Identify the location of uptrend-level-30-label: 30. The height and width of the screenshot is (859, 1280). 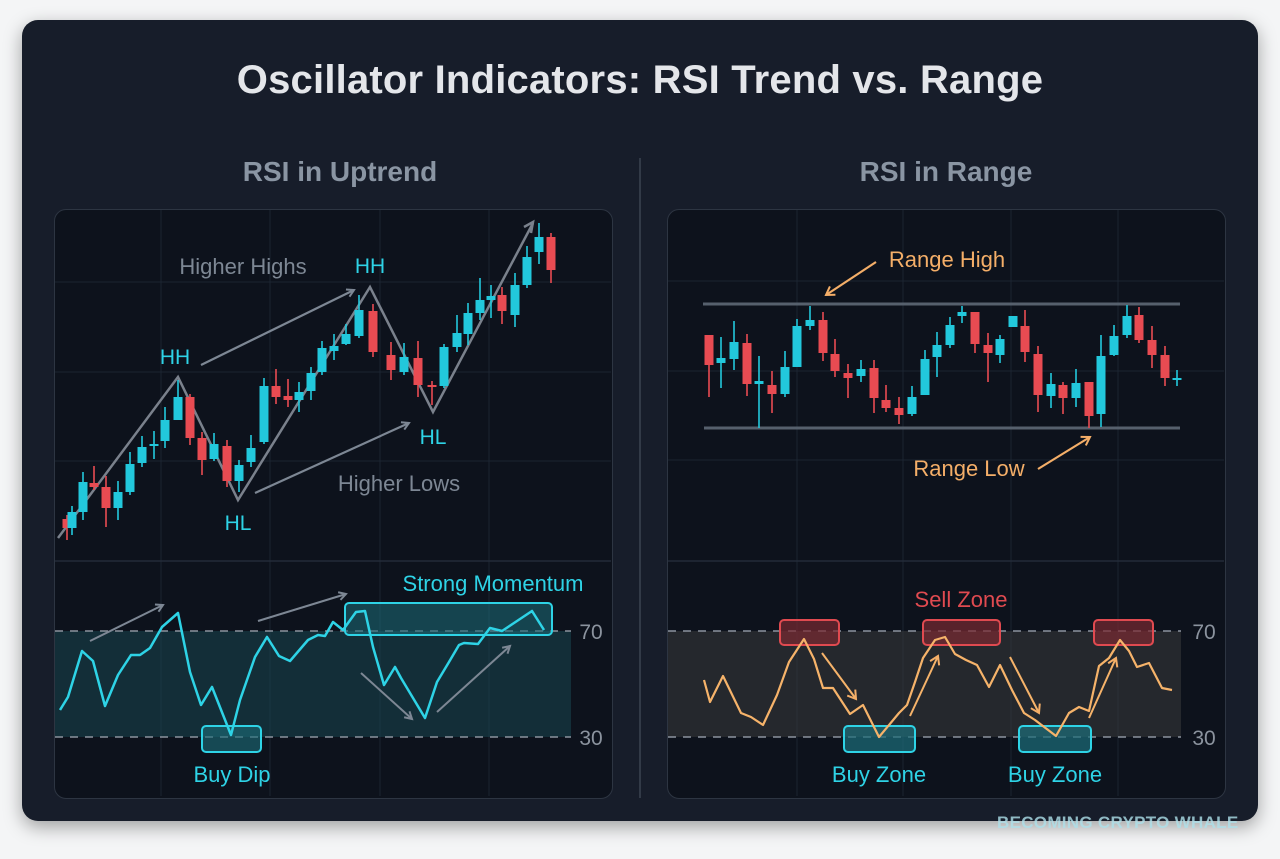
(590, 738).